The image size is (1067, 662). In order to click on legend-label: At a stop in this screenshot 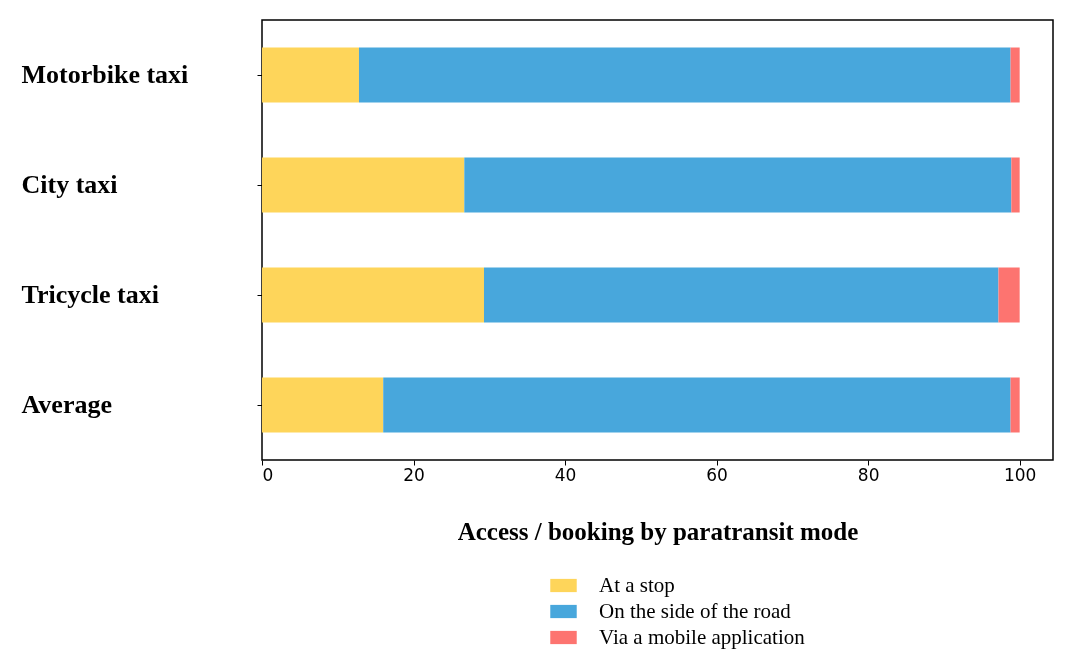, I will do `click(637, 584)`.